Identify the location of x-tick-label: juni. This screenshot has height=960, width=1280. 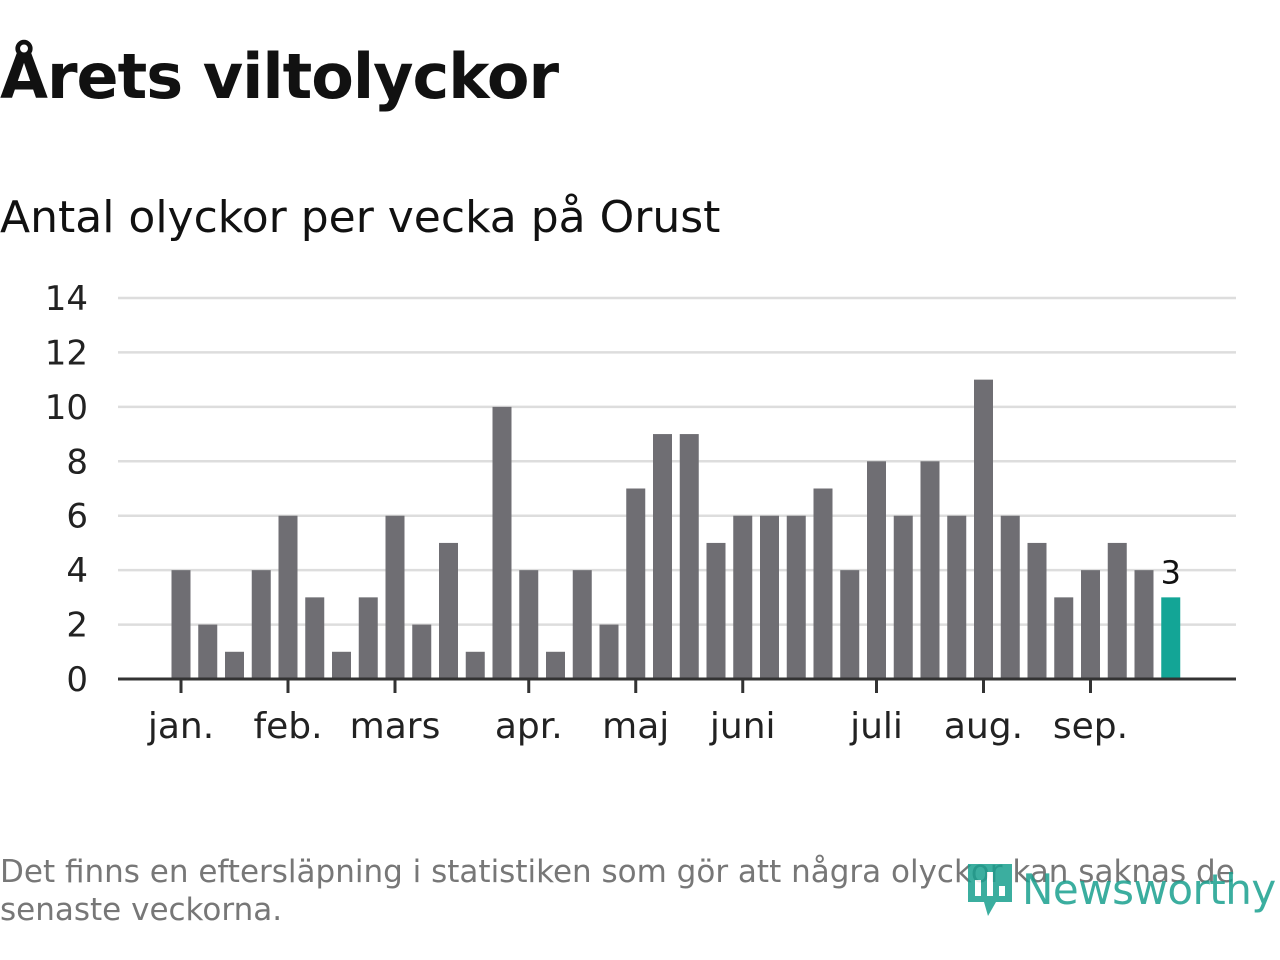
(742, 726).